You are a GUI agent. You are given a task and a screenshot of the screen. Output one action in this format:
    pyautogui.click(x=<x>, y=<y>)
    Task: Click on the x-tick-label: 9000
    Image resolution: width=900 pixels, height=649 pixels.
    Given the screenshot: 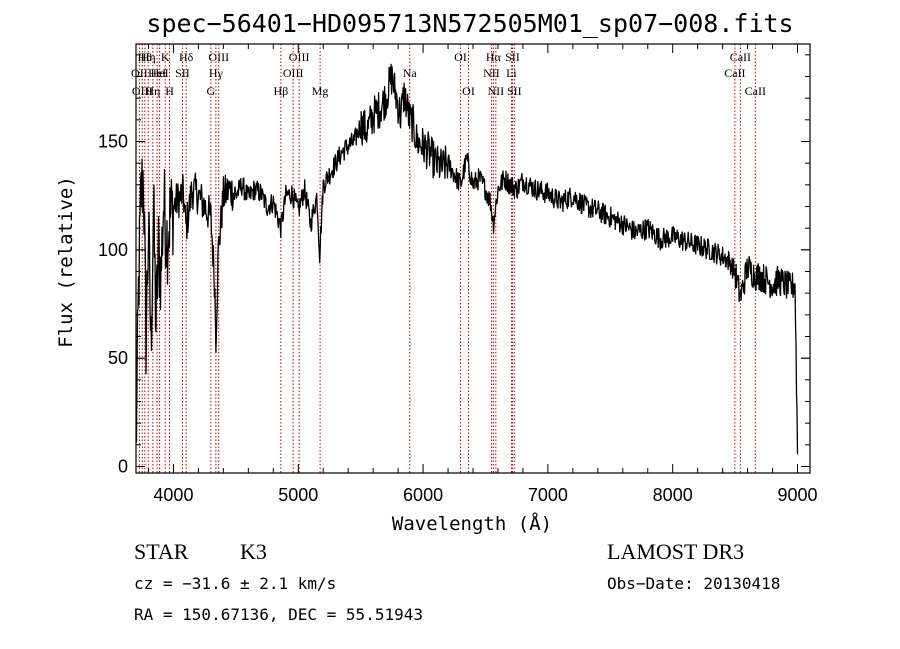 What is the action you would take?
    pyautogui.click(x=797, y=495)
    